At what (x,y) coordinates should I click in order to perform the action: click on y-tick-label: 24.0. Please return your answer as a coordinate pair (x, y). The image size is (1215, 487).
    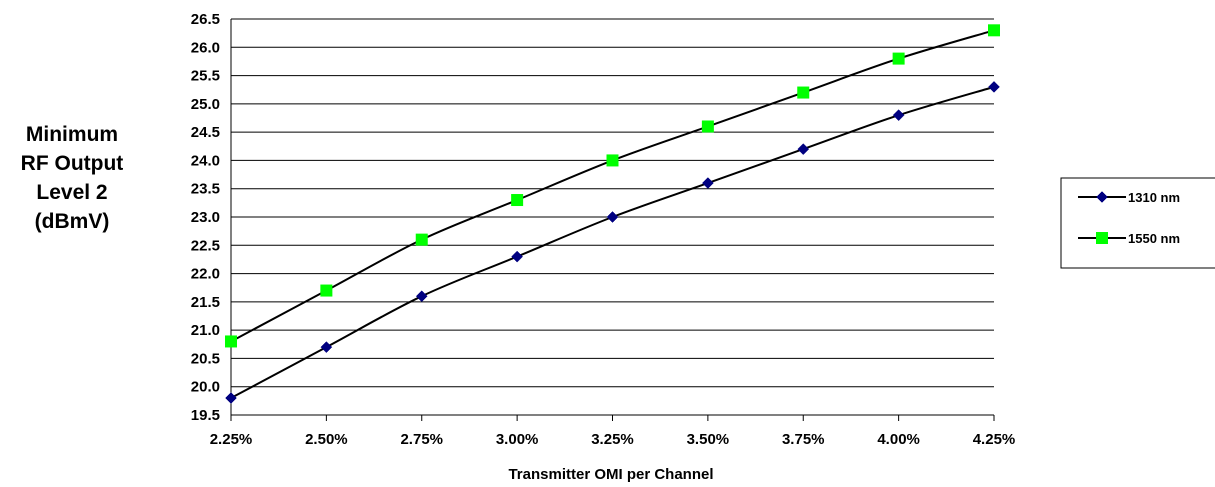
    Looking at the image, I should click on (205, 160).